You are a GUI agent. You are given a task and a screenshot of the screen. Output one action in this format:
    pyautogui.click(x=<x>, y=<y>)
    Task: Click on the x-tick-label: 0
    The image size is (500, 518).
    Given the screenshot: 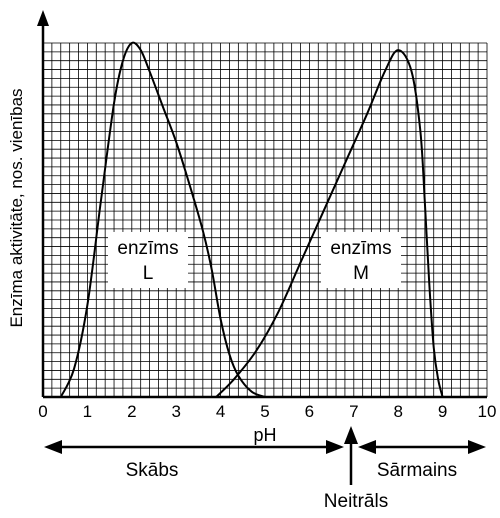 What is the action you would take?
    pyautogui.click(x=42, y=411)
    